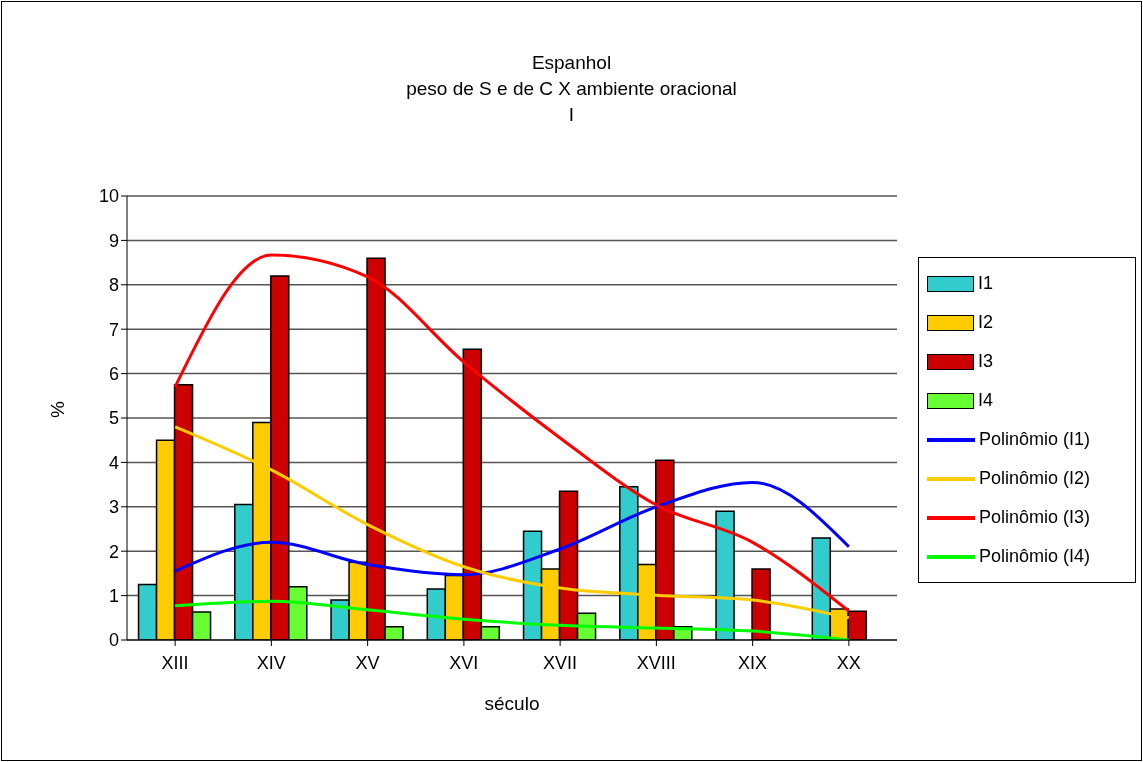  I want to click on chart-subtitle: peso de S e de C X ambiente oracional I, so click(571, 102).